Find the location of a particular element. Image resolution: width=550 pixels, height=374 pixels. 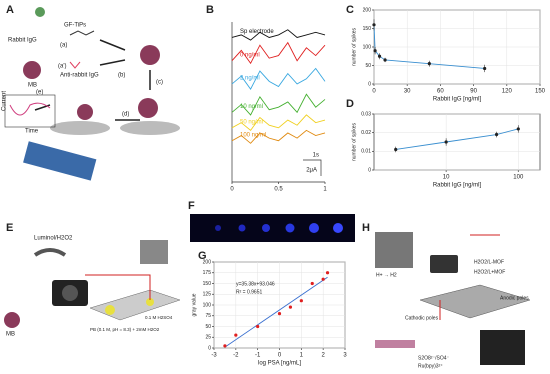

panel-h-diagram is located at coordinates (453, 298).